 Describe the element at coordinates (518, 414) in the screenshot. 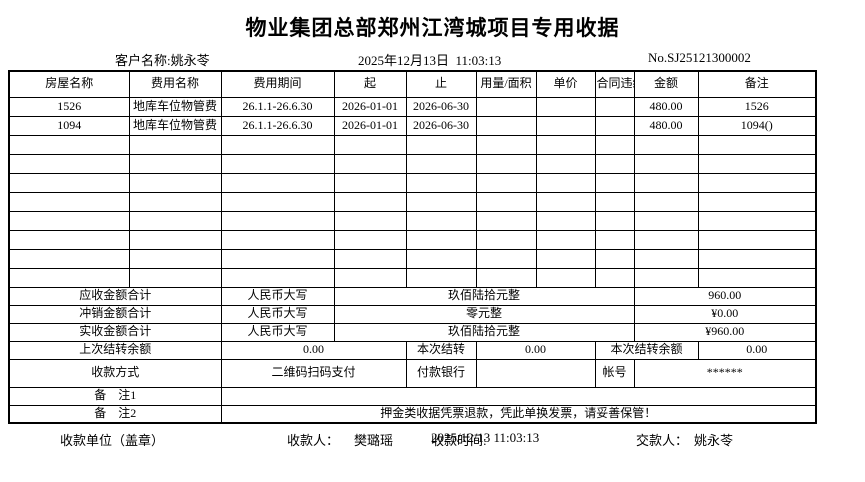

I see `note2-value: 押金类收据凭票退款，凭此单换发票，请妥善保管！` at that location.